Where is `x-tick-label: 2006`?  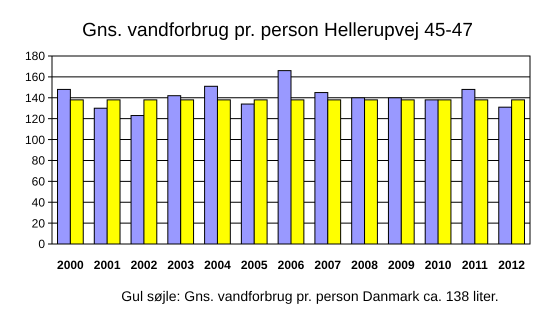 x-tick-label: 2006 is located at coordinates (291, 265).